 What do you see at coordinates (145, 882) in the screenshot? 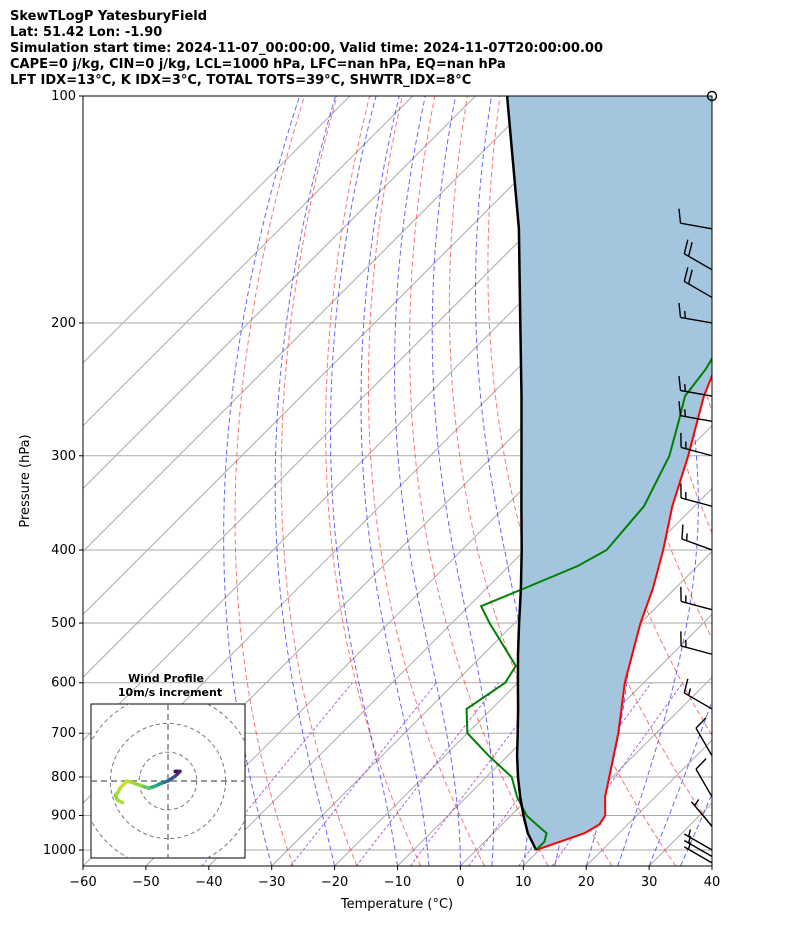
I see `x-tick-label: −50` at bounding box center [145, 882].